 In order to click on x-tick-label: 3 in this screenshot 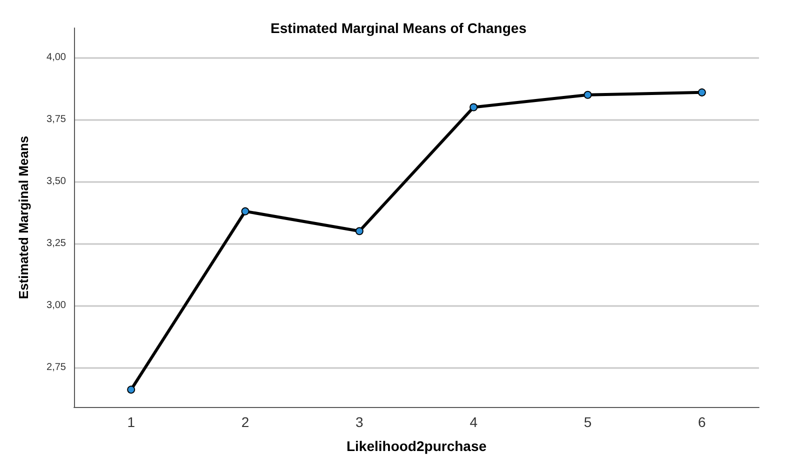, I will do `click(360, 422)`.